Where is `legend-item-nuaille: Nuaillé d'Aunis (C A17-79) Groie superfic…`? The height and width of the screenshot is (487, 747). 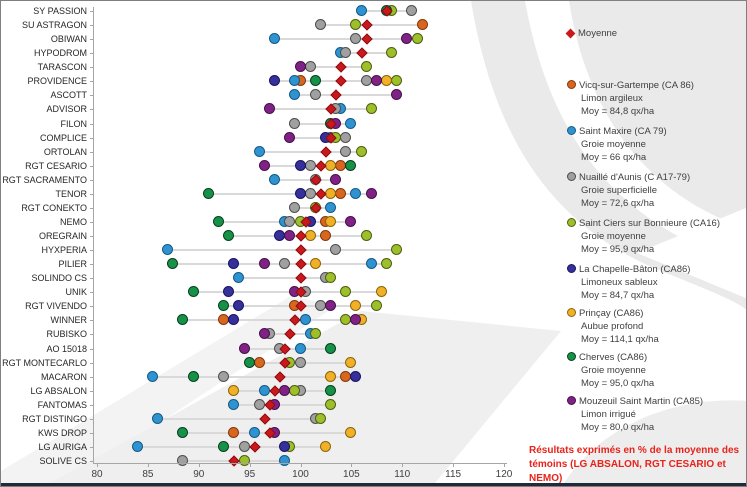
legend-item-nuaille: Nuaillé d'Aunis (C A17-79) Groie superfic… is located at coordinates (628, 190).